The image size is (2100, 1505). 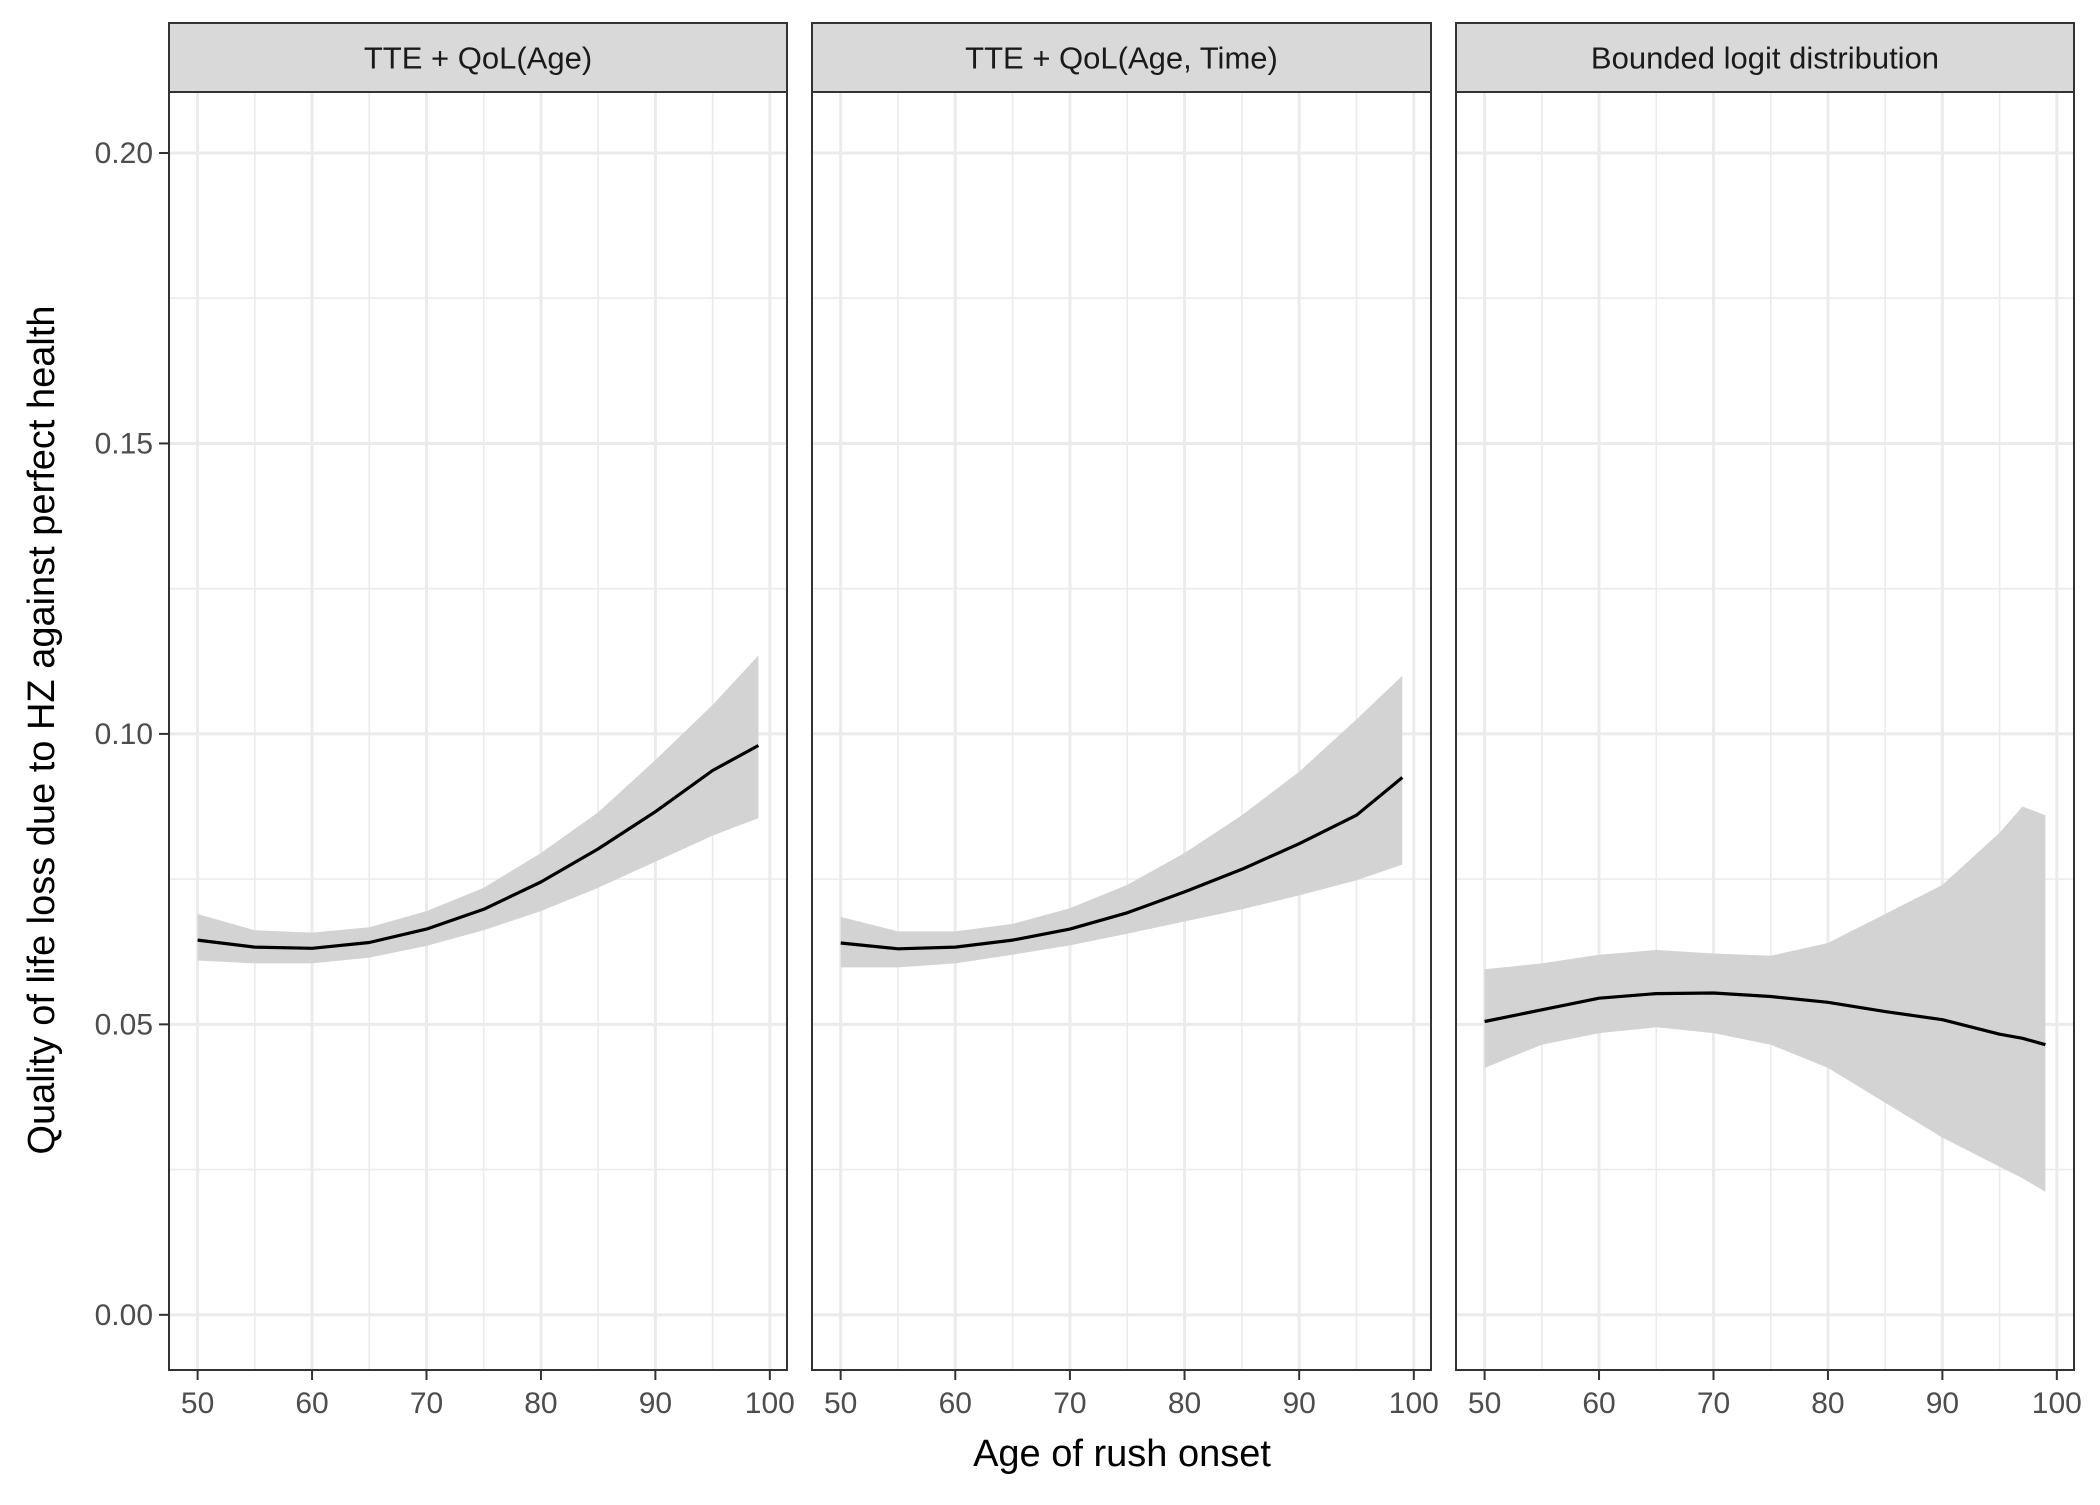 I want to click on facet-strip-label: TTE + QoL(Age), so click(x=478, y=58).